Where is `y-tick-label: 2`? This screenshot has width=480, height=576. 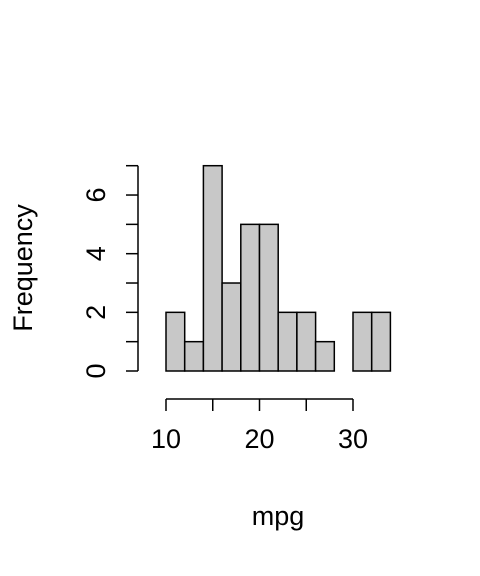 y-tick-label: 2 is located at coordinates (96, 312).